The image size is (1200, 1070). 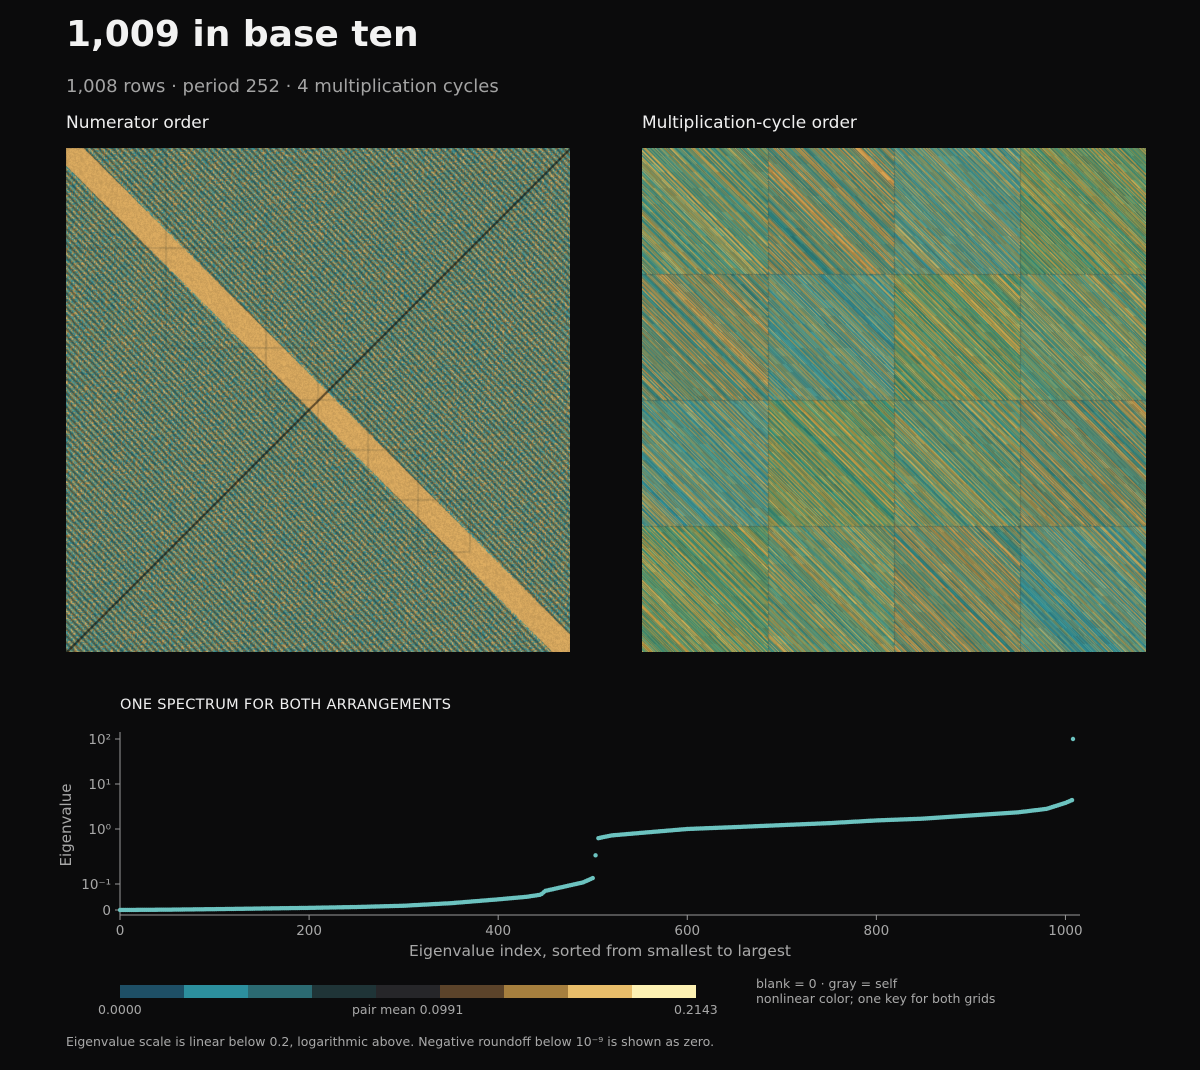 What do you see at coordinates (137, 123) in the screenshot?
I see `left-heatmap-title: Numerator order` at bounding box center [137, 123].